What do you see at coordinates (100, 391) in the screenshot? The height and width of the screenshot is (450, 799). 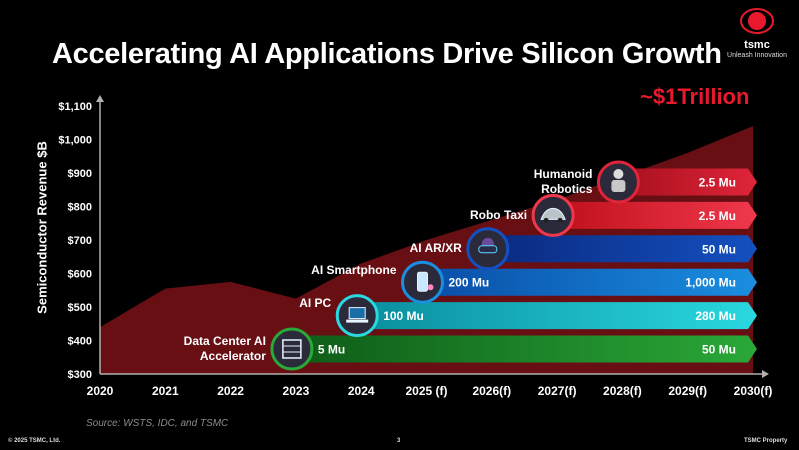 I see `x-tick-label: 2020` at bounding box center [100, 391].